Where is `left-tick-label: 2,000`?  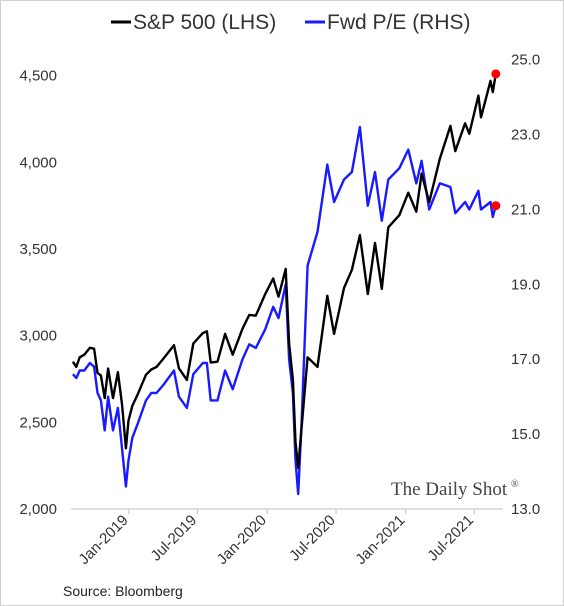
left-tick-label: 2,000 is located at coordinates (38, 509).